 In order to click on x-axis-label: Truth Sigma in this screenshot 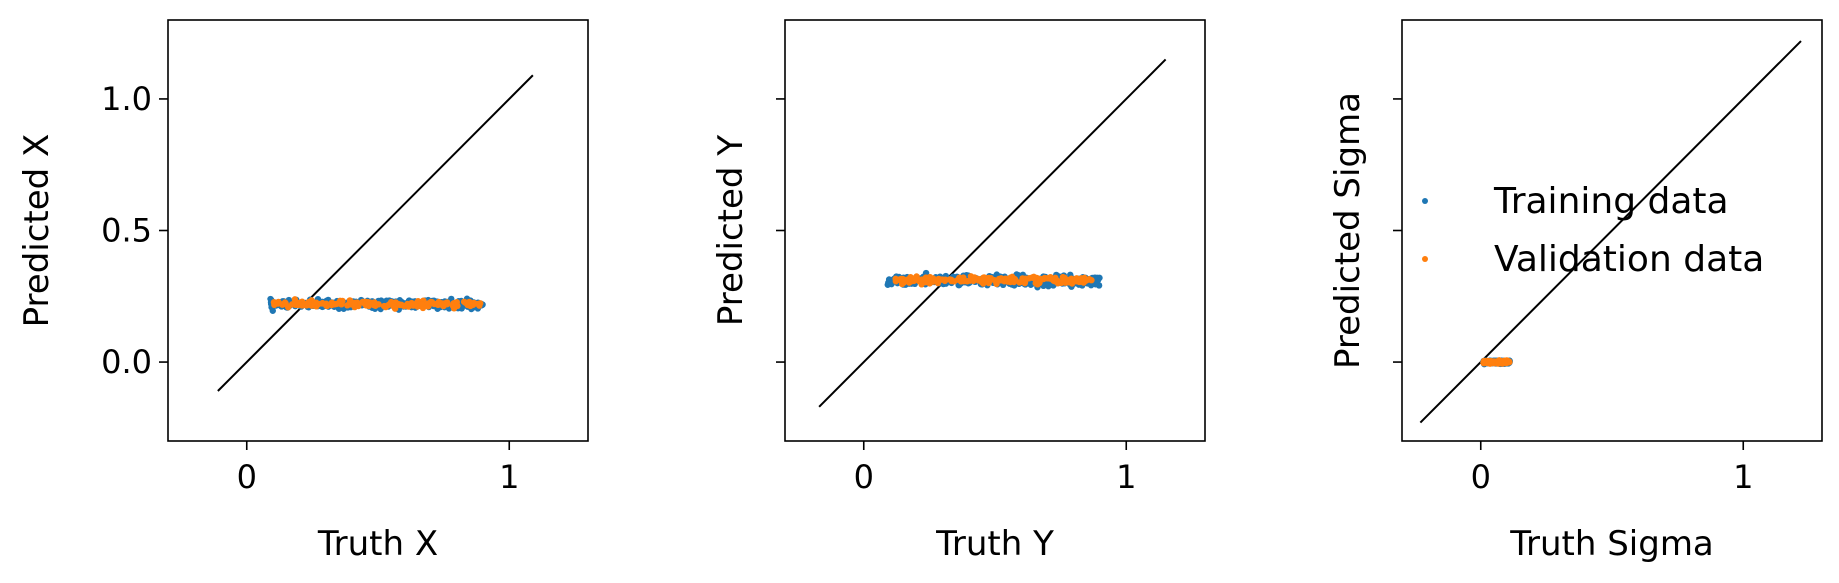, I will do `click(1611, 544)`.